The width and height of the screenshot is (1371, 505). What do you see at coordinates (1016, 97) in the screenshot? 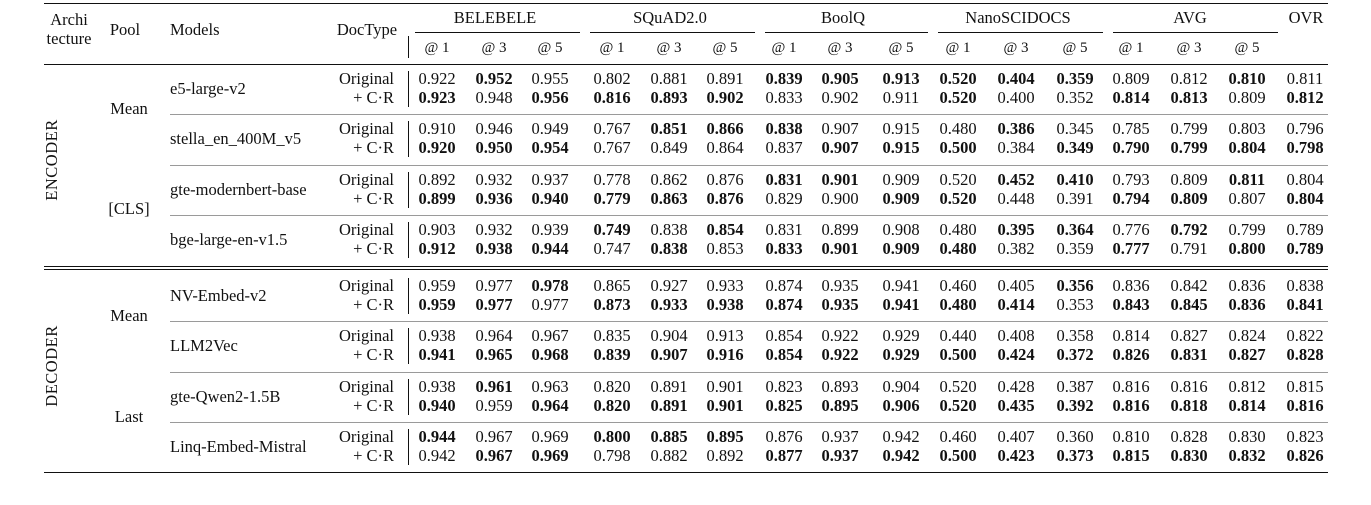
I see `table-cell: 0.400` at bounding box center [1016, 97].